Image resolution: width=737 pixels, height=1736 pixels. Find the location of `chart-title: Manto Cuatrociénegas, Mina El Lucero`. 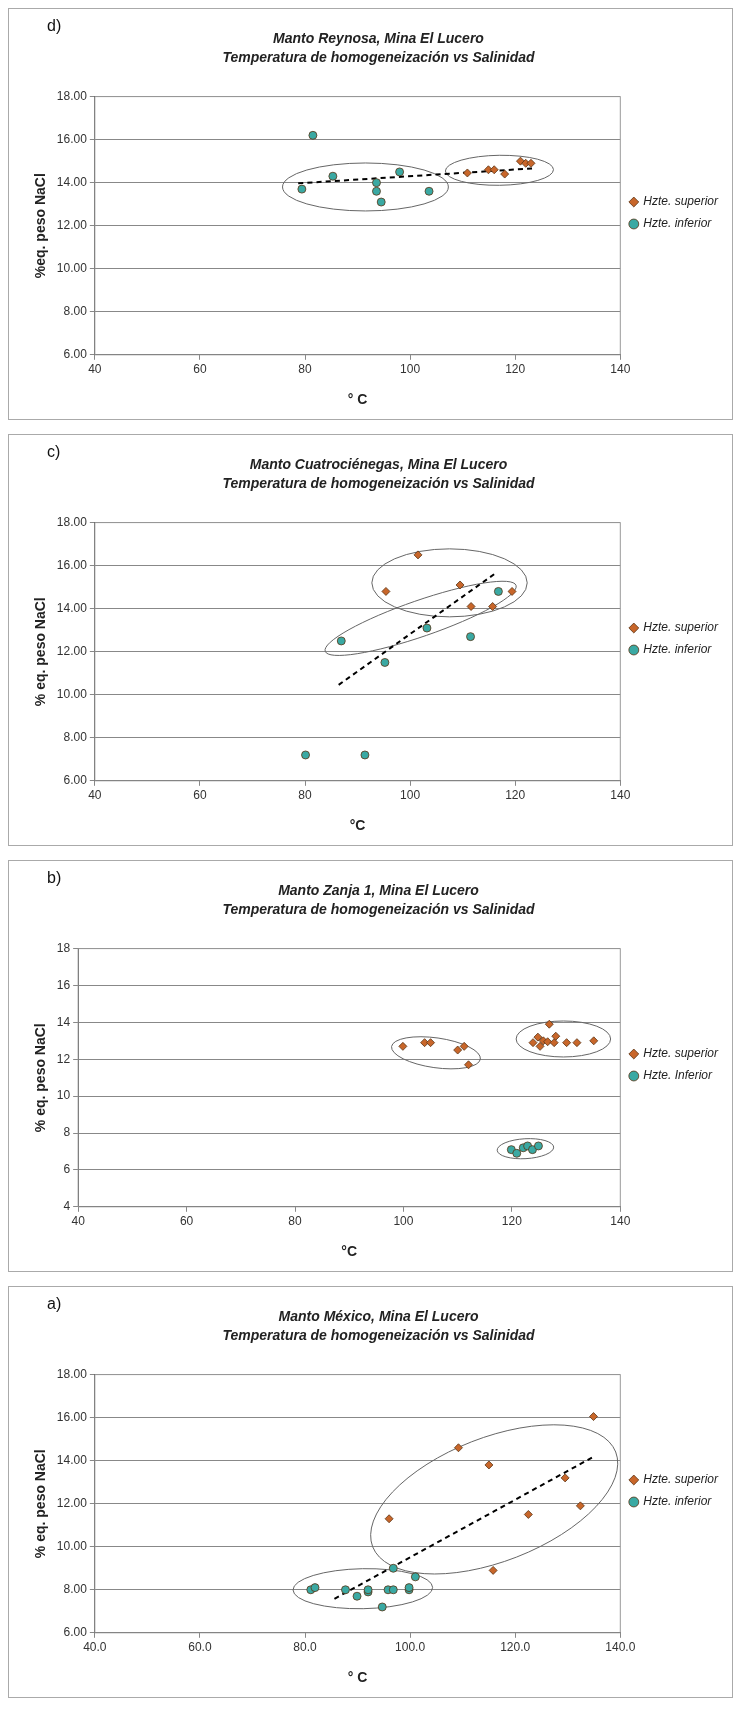

chart-title: Manto Cuatrociénegas, Mina El Lucero is located at coordinates (378, 464).